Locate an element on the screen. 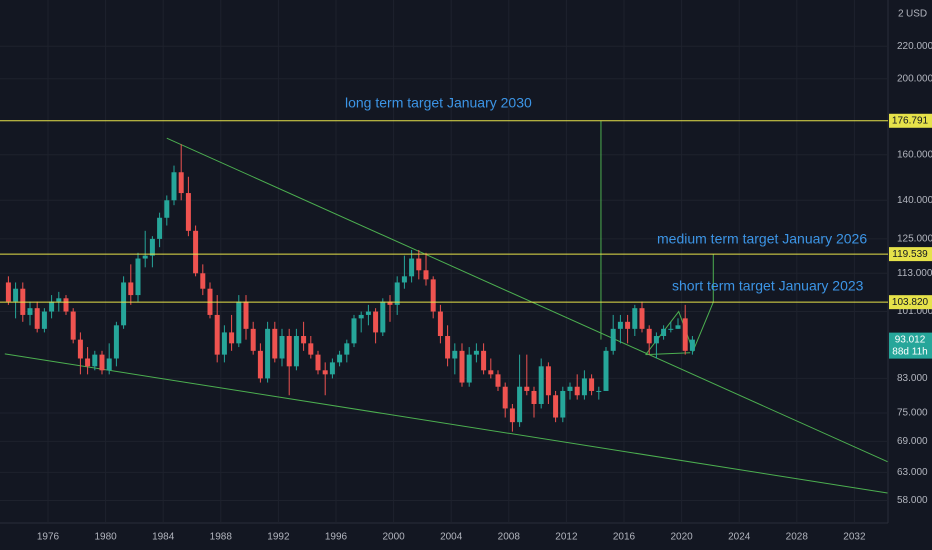 The width and height of the screenshot is (932, 550). y-tick-label: 83.000 is located at coordinates (912, 378).